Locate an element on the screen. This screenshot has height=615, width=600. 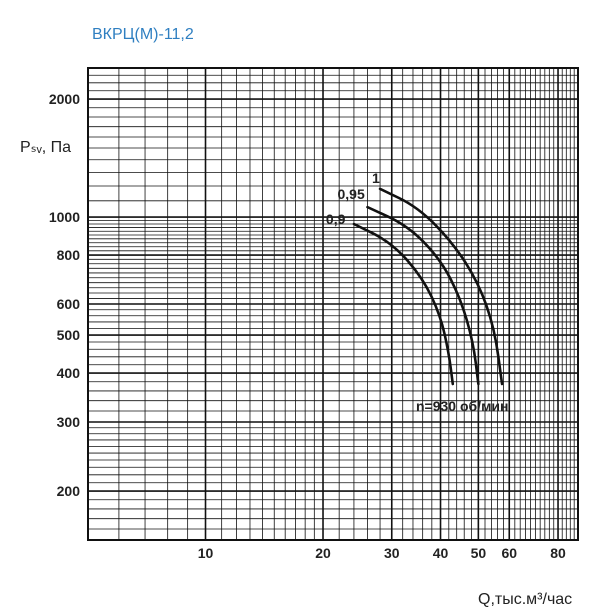
x-tick-label: 50 is located at coordinates (479, 553).